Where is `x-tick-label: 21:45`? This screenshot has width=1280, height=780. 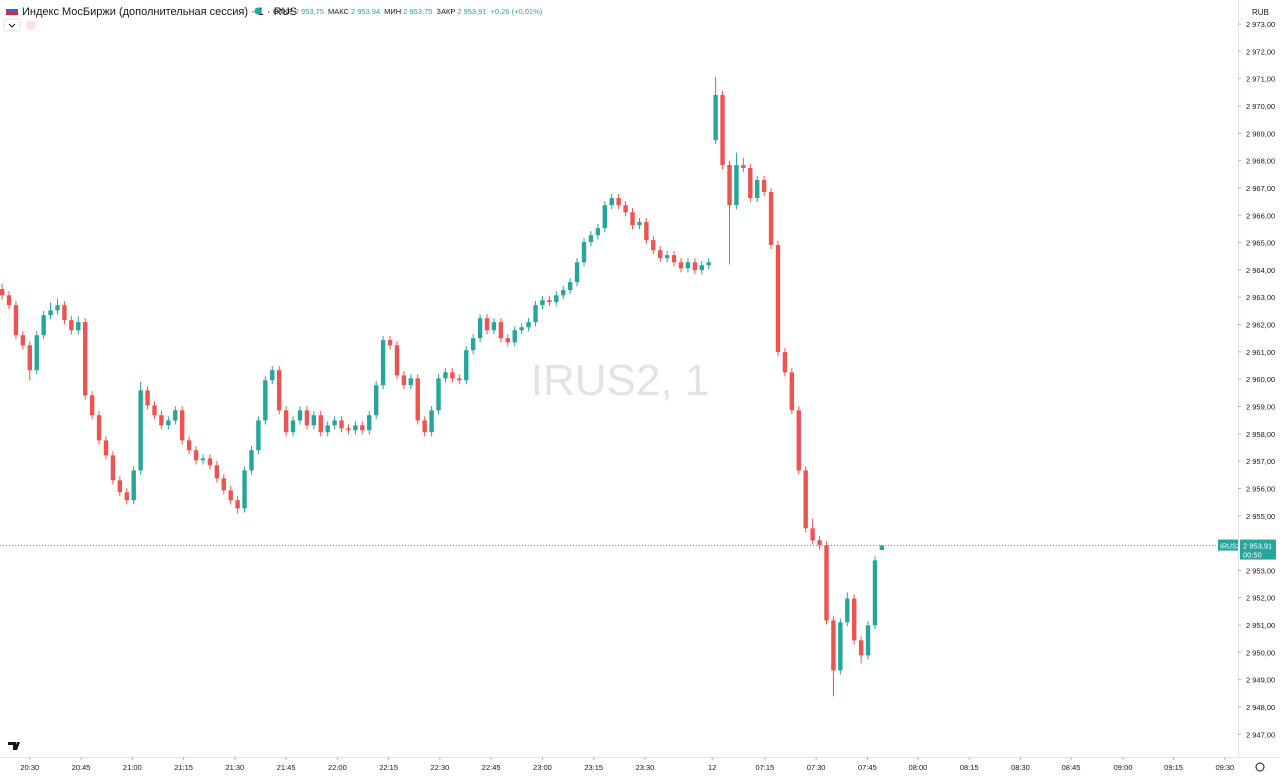 x-tick-label: 21:45 is located at coordinates (286, 767).